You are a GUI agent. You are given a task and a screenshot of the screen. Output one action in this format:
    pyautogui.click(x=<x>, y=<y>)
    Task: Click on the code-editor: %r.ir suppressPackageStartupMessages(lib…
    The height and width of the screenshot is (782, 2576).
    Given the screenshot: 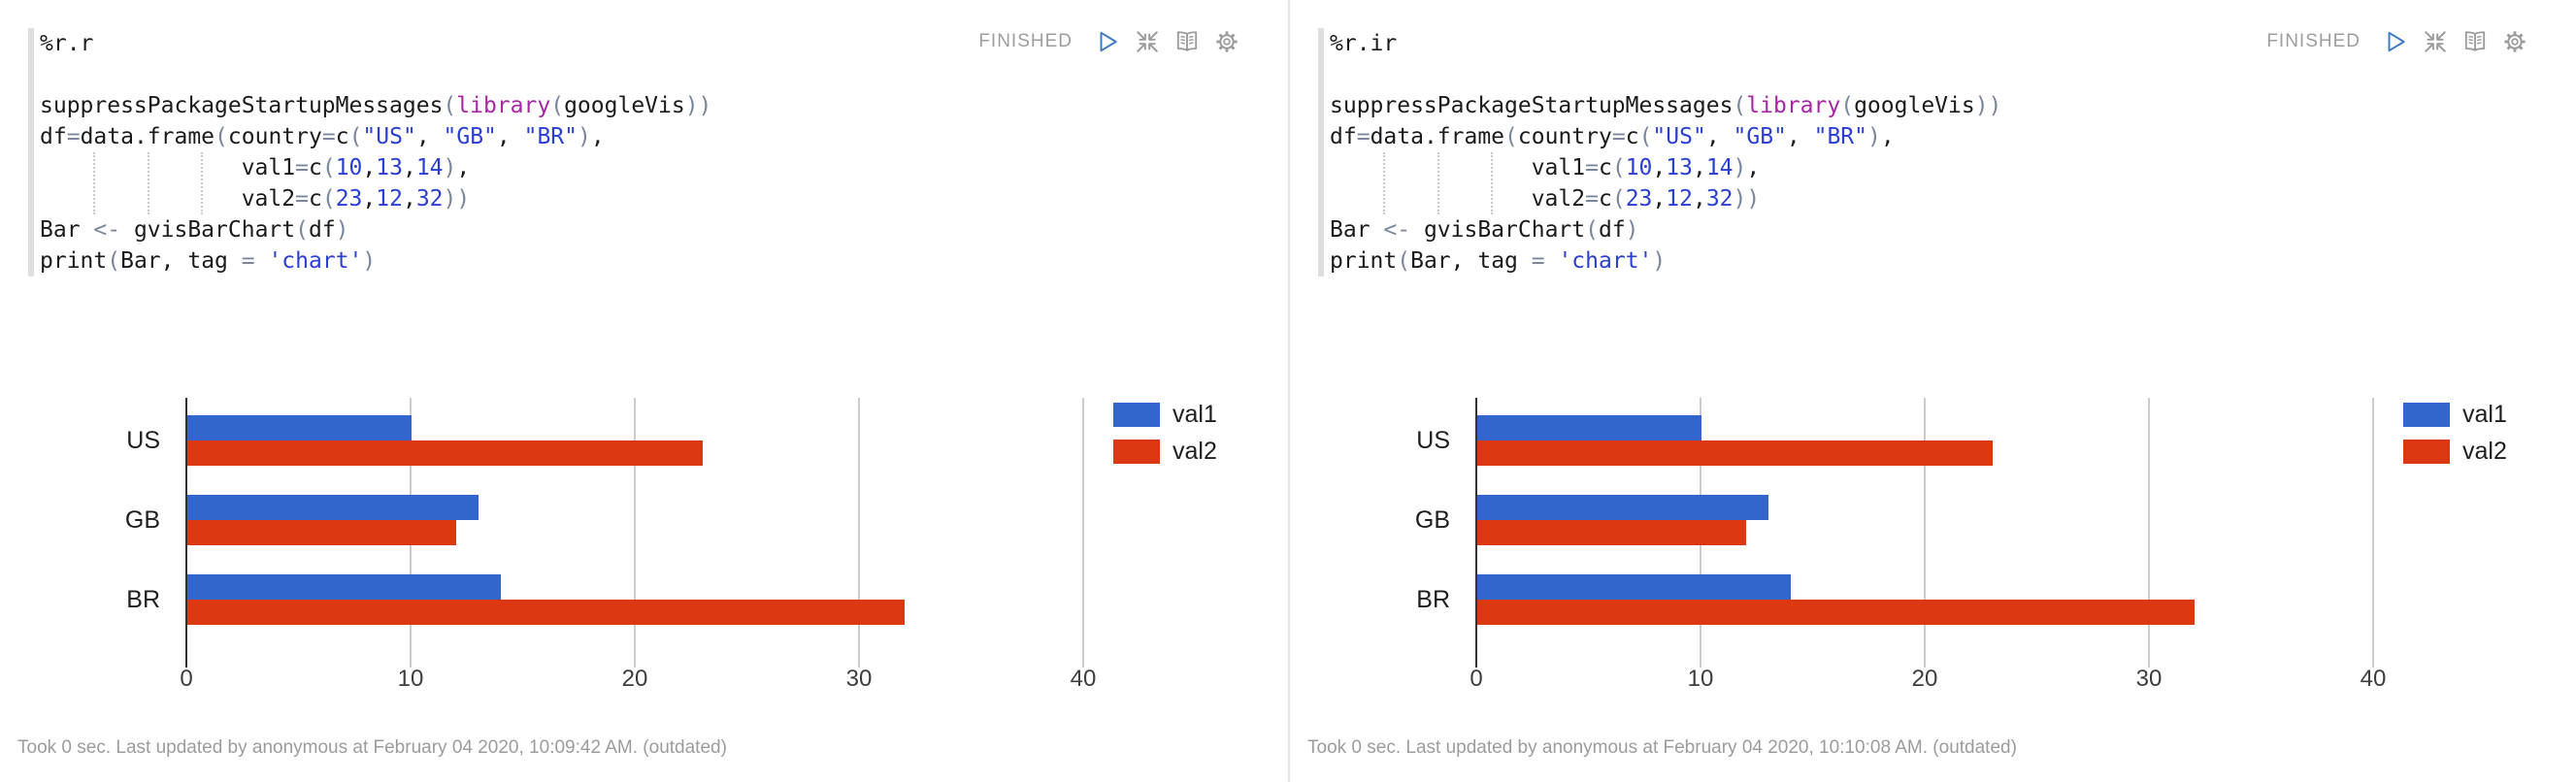 What is the action you would take?
    pyautogui.click(x=1659, y=153)
    